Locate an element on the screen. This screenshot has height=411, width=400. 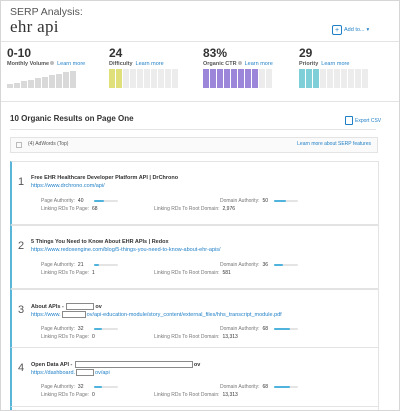
metric-monthly-volume: 0-10 Monthly Volume Learn more is located at coordinates (46, 56).